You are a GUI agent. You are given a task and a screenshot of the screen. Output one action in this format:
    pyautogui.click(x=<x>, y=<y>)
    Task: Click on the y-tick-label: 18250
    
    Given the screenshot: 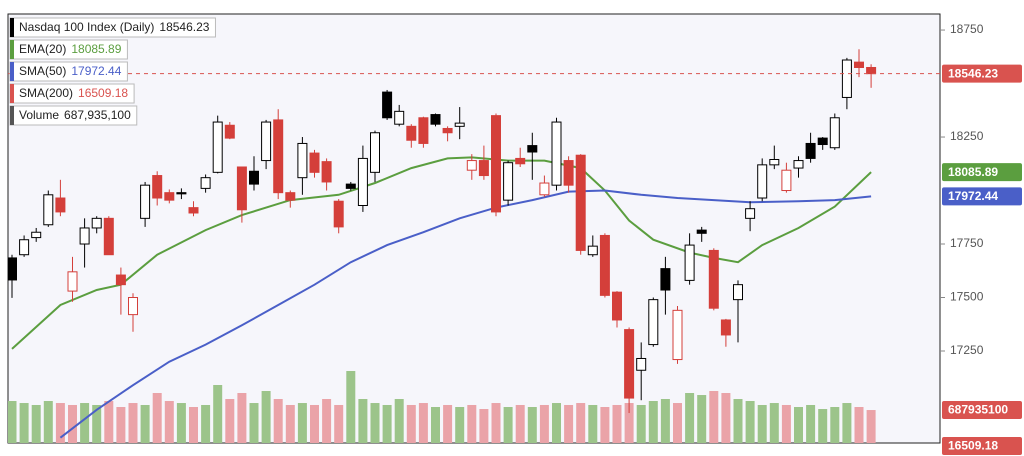 What is the action you would take?
    pyautogui.click(x=967, y=136)
    